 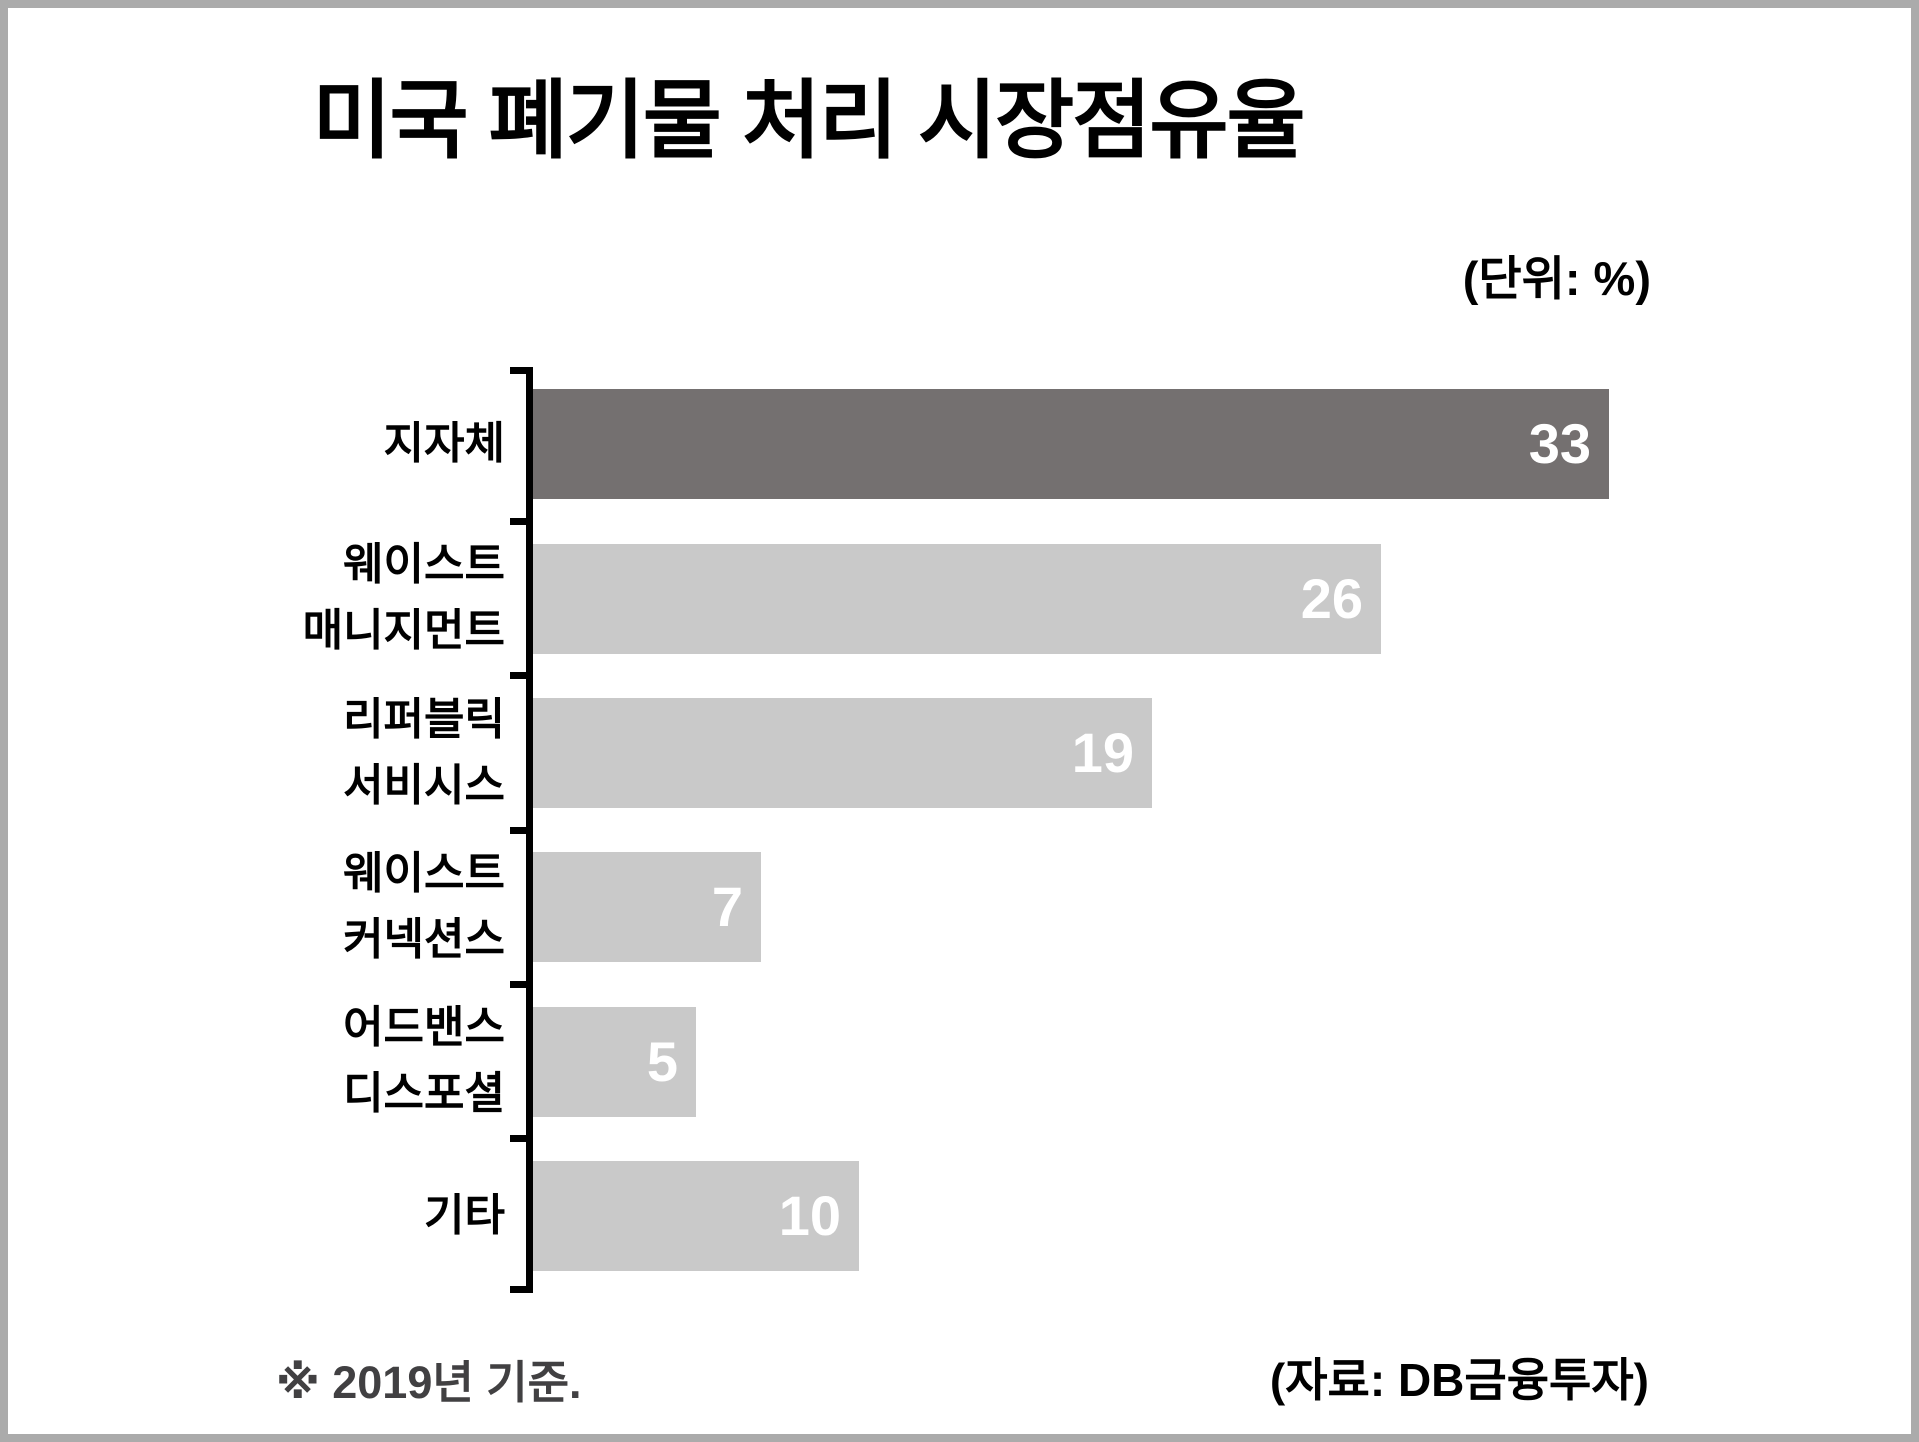 What do you see at coordinates (424, 752) in the screenshot?
I see `category-label: 리퍼블릭 서비시스` at bounding box center [424, 752].